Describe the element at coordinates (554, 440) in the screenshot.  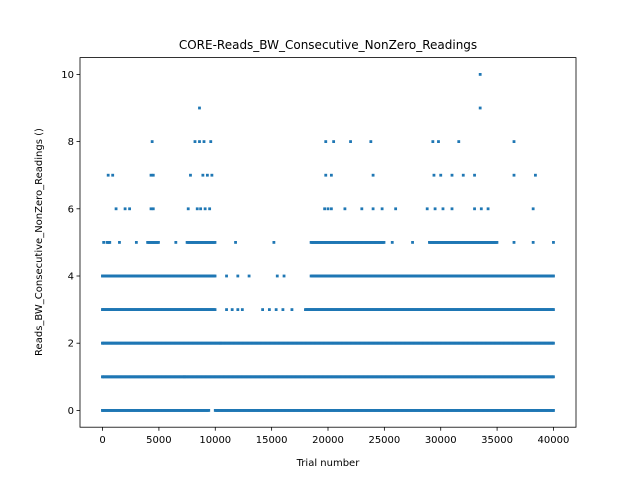
I see `x-tick-label: 40000` at that location.